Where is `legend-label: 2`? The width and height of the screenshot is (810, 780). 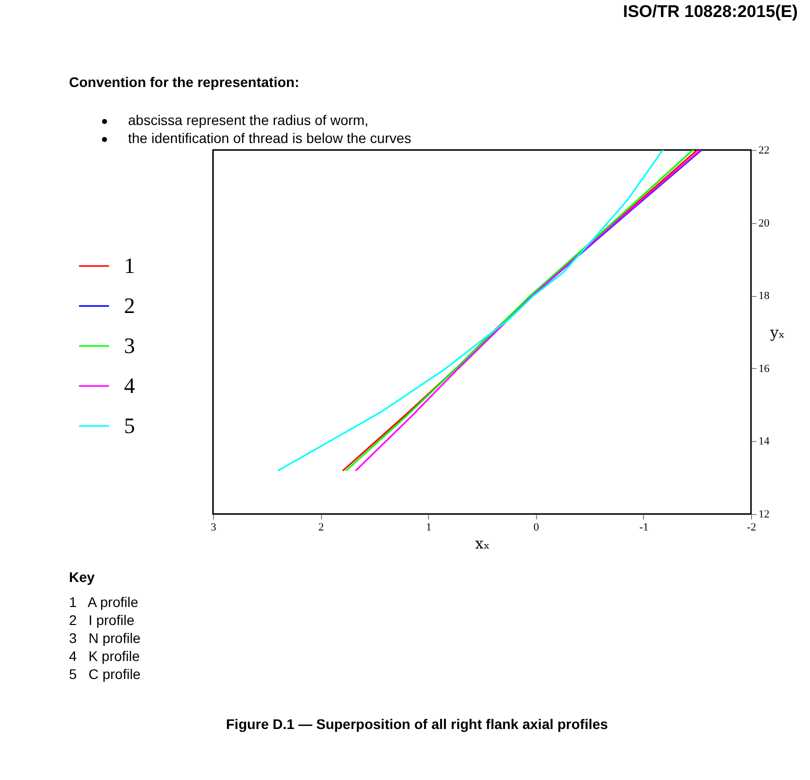 legend-label: 2 is located at coordinates (129, 305).